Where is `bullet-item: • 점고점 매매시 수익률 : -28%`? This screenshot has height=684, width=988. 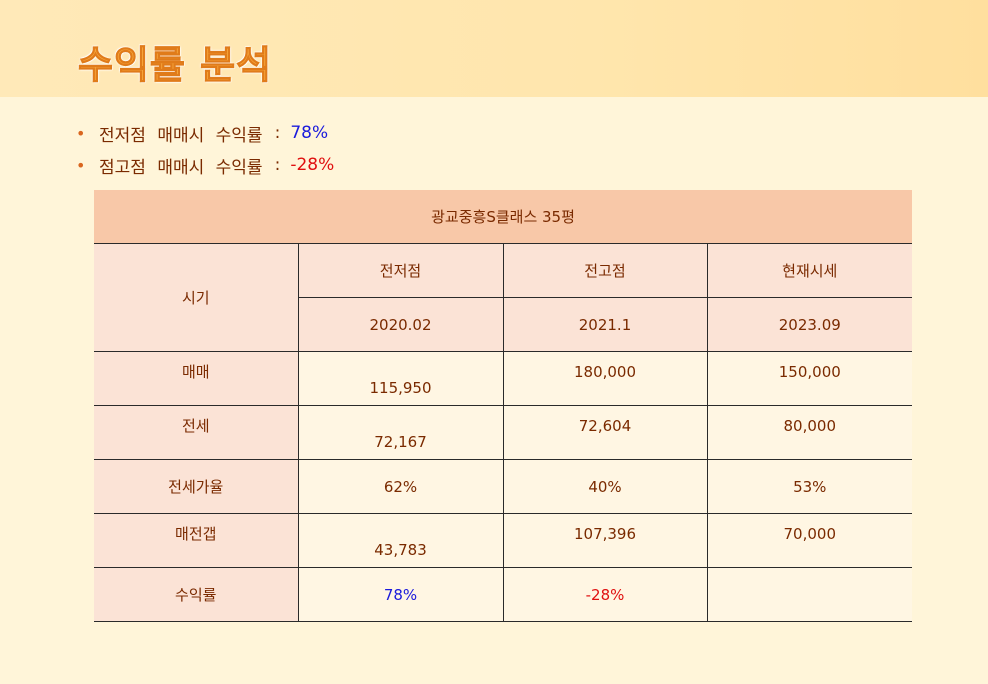 bullet-item: • 점고점 매매시 수익률 : -28% is located at coordinates (205, 165).